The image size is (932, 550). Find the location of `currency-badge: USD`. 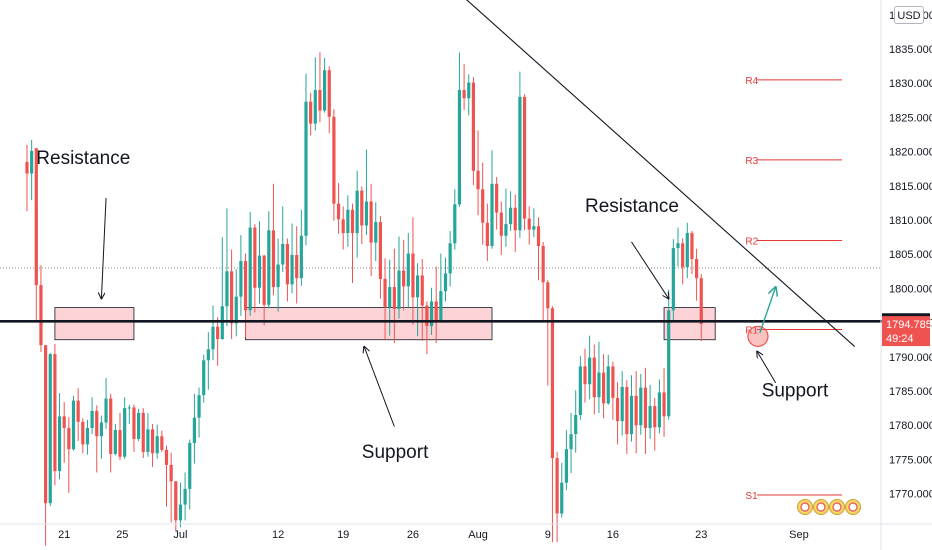

currency-badge: USD is located at coordinates (909, 15).